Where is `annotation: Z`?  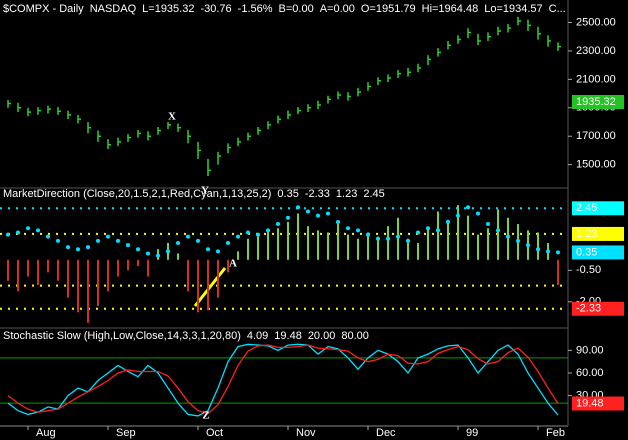
annotation: Z is located at coordinates (205, 416).